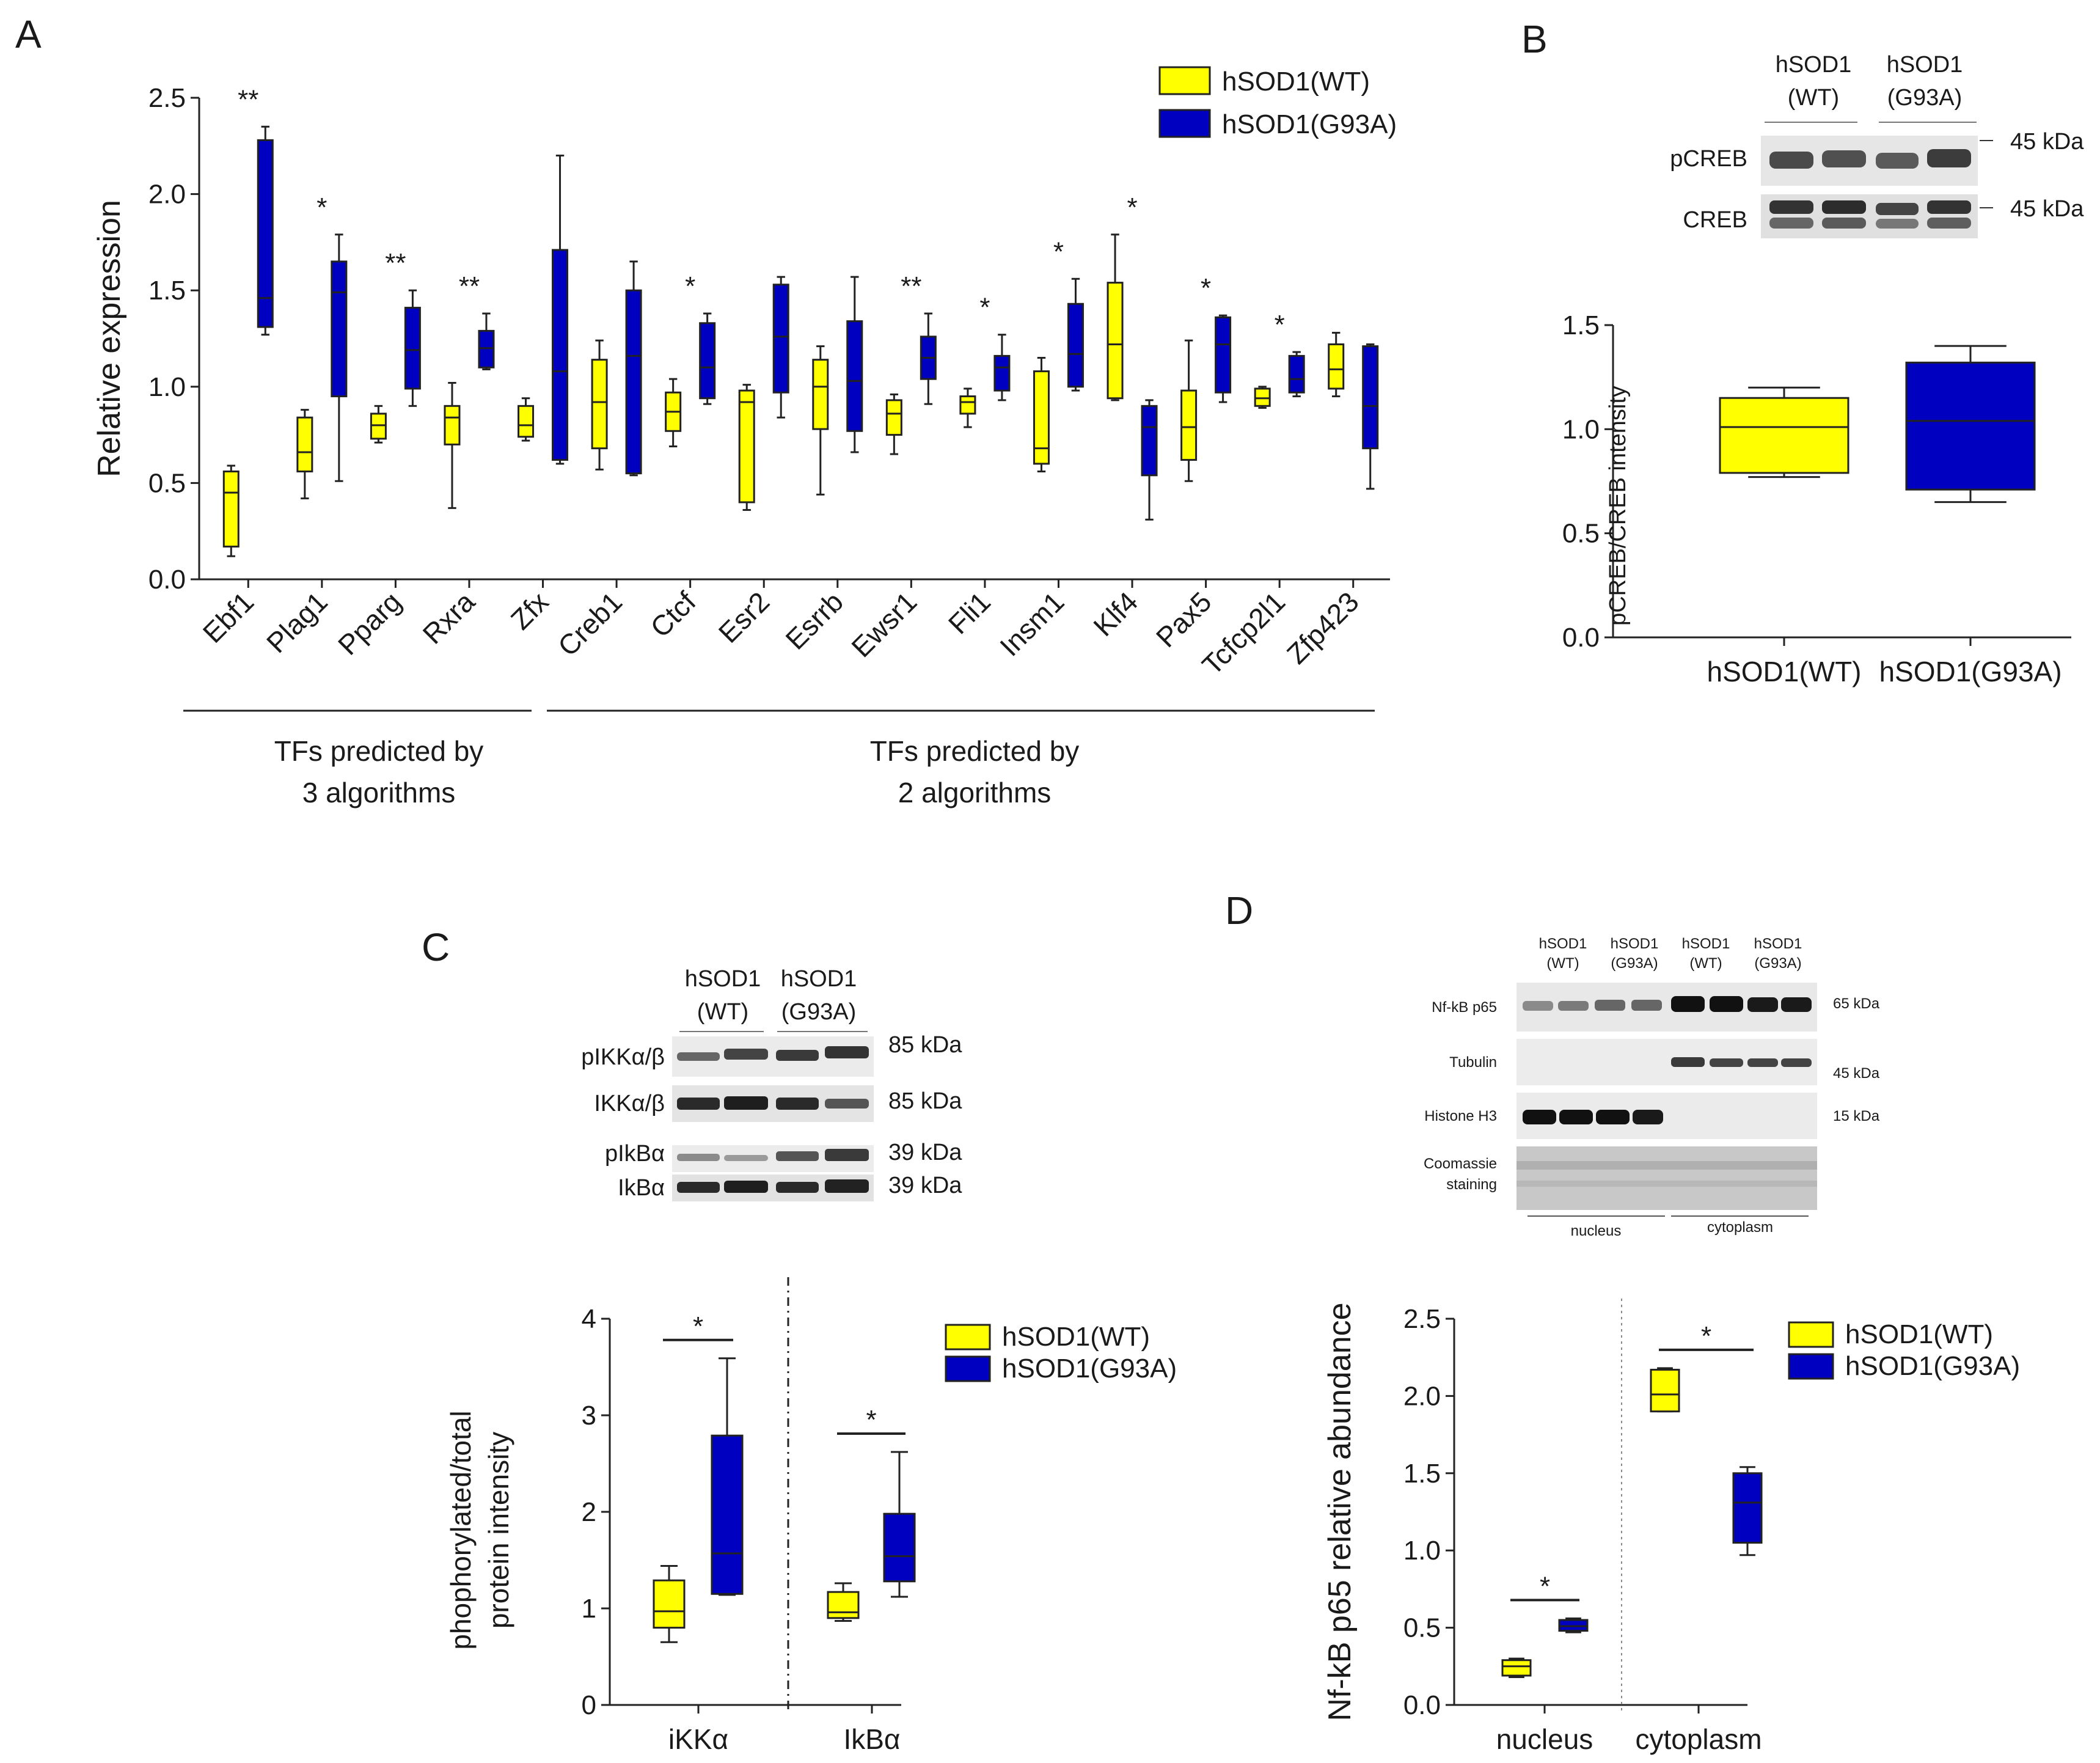 The height and width of the screenshot is (1763, 2100). Describe the element at coordinates (1422, 1474) in the screenshot. I see `d-ytick-label: 1.5` at that location.